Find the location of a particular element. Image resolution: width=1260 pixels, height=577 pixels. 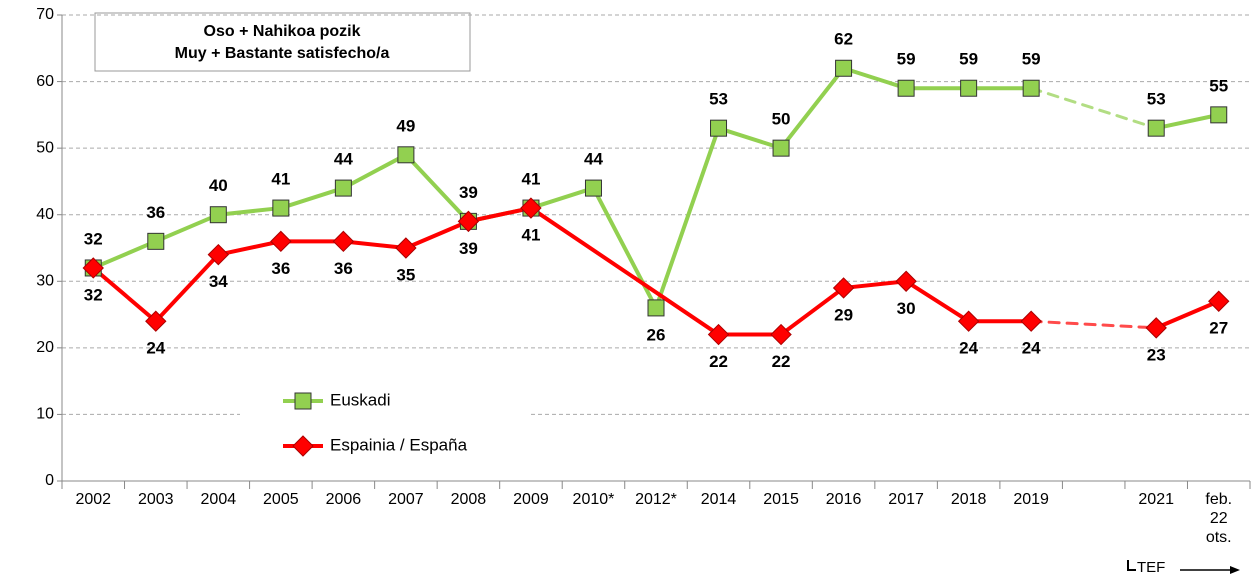

legend-label: Euskadi is located at coordinates (360, 399).